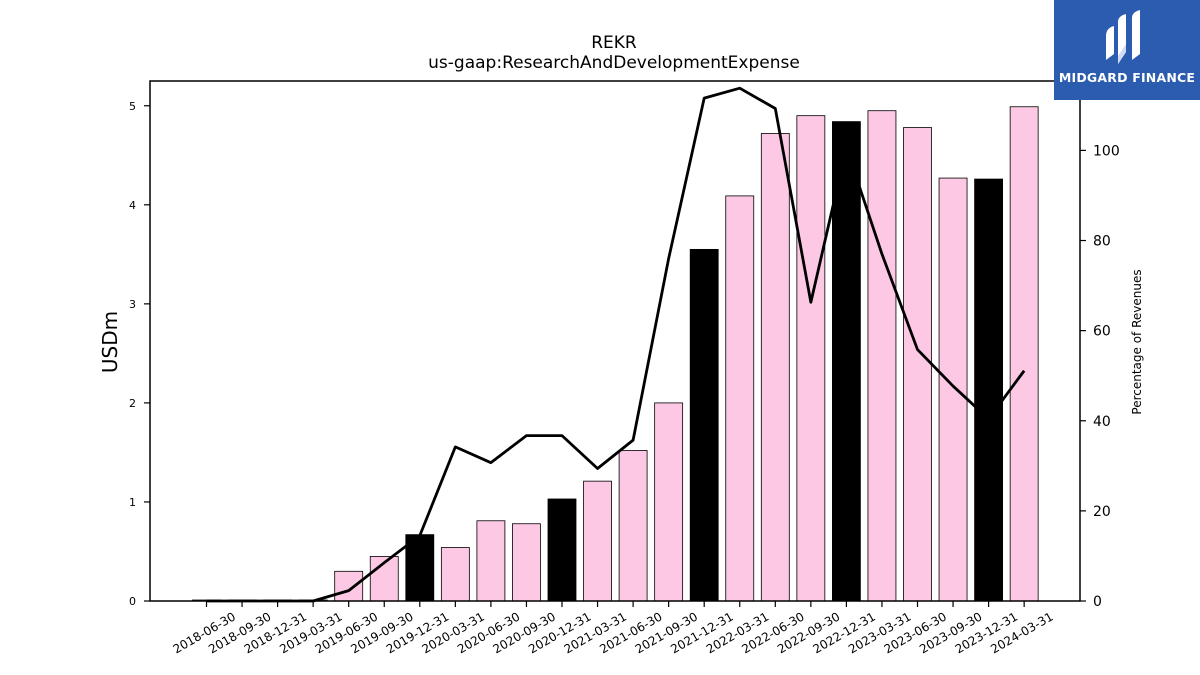 The height and width of the screenshot is (675, 1200). What do you see at coordinates (132, 304) in the screenshot?
I see `y-tick-label: 3` at bounding box center [132, 304].